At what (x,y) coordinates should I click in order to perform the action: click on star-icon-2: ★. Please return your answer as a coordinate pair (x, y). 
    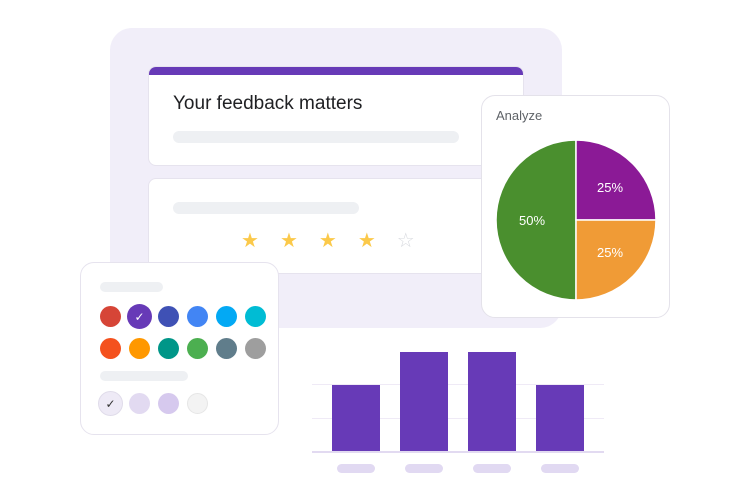
    Looking at the image, I should click on (288, 241).